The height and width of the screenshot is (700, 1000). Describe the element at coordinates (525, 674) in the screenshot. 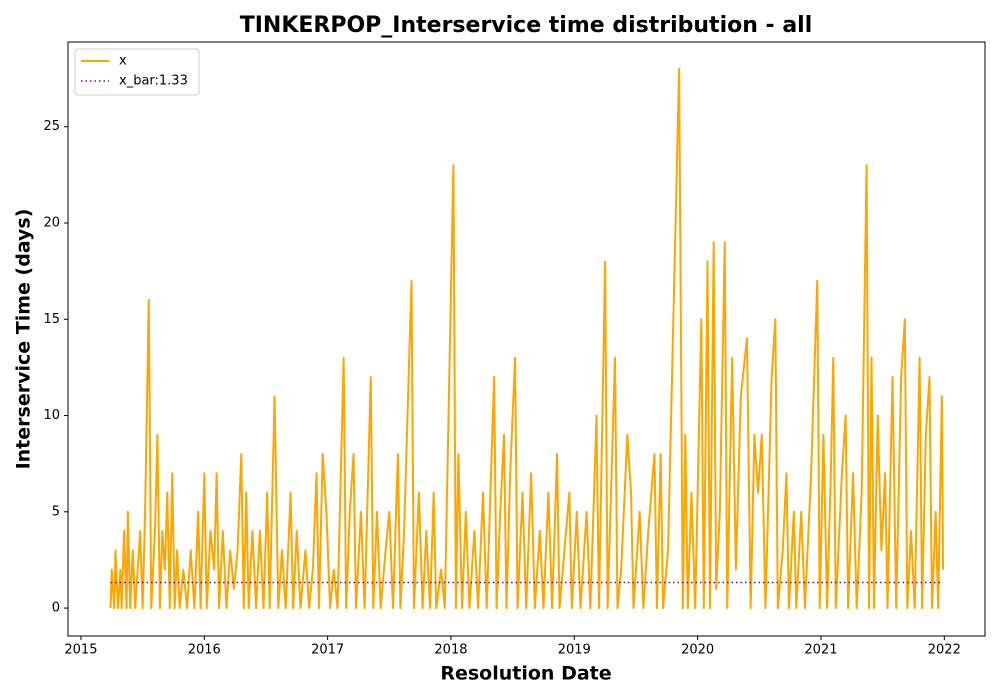

I see `x-axis-label: Resolution Date` at that location.